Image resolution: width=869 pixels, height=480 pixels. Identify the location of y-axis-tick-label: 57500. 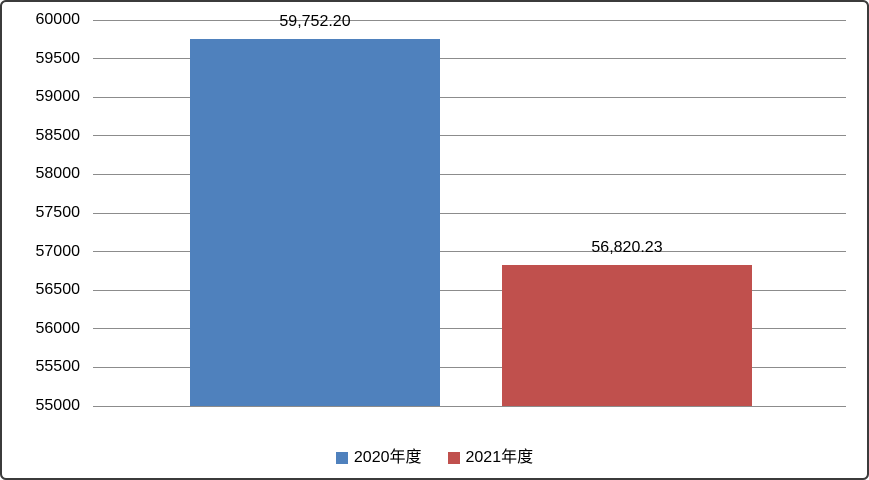
(58, 212).